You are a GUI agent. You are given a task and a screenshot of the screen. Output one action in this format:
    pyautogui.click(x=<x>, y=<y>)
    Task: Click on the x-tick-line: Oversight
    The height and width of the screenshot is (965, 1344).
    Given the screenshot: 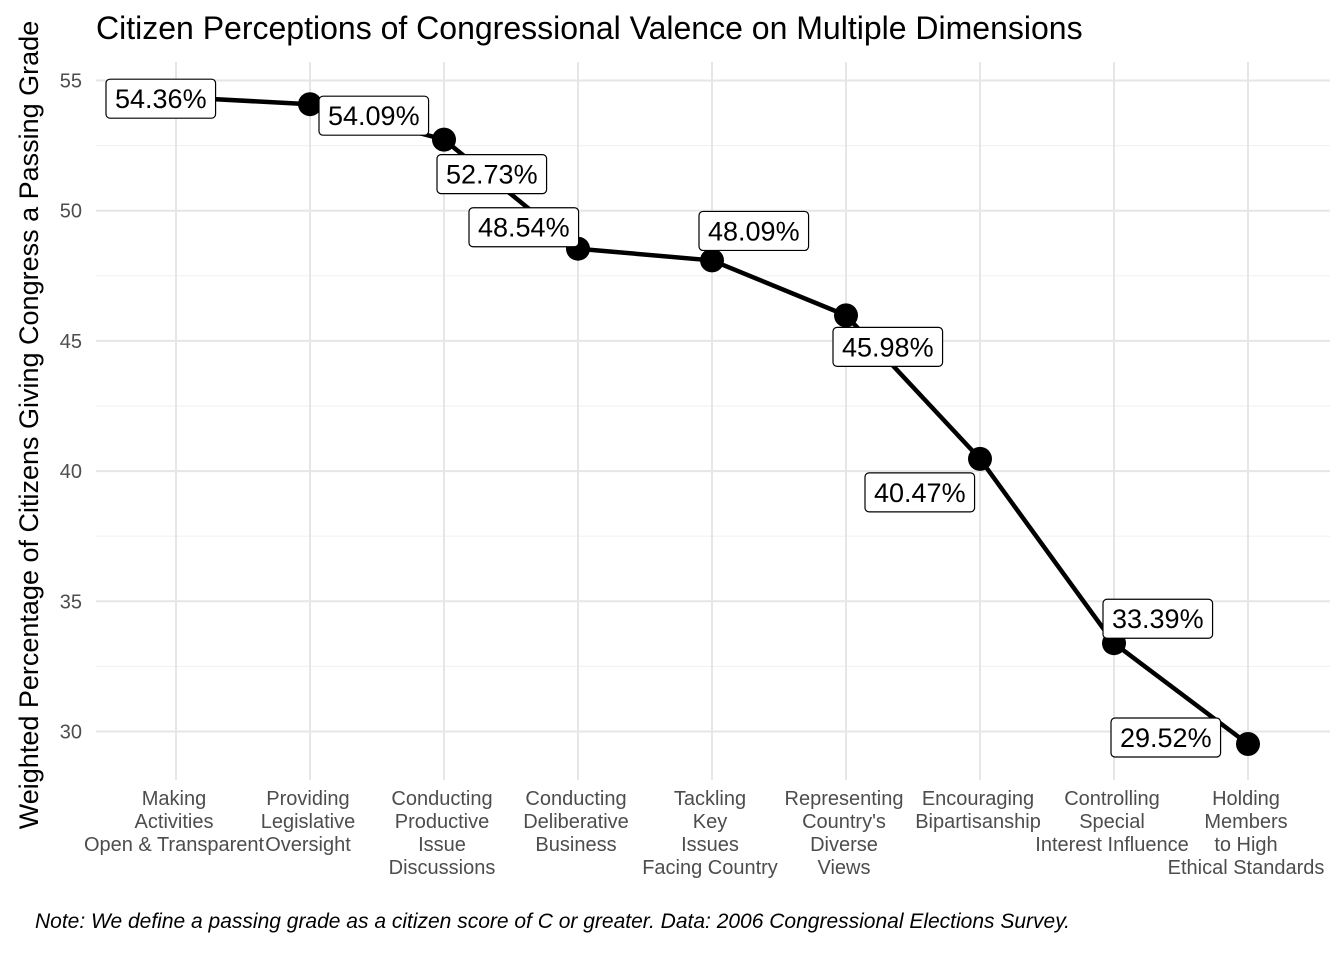 What is the action you would take?
    pyautogui.click(x=308, y=845)
    